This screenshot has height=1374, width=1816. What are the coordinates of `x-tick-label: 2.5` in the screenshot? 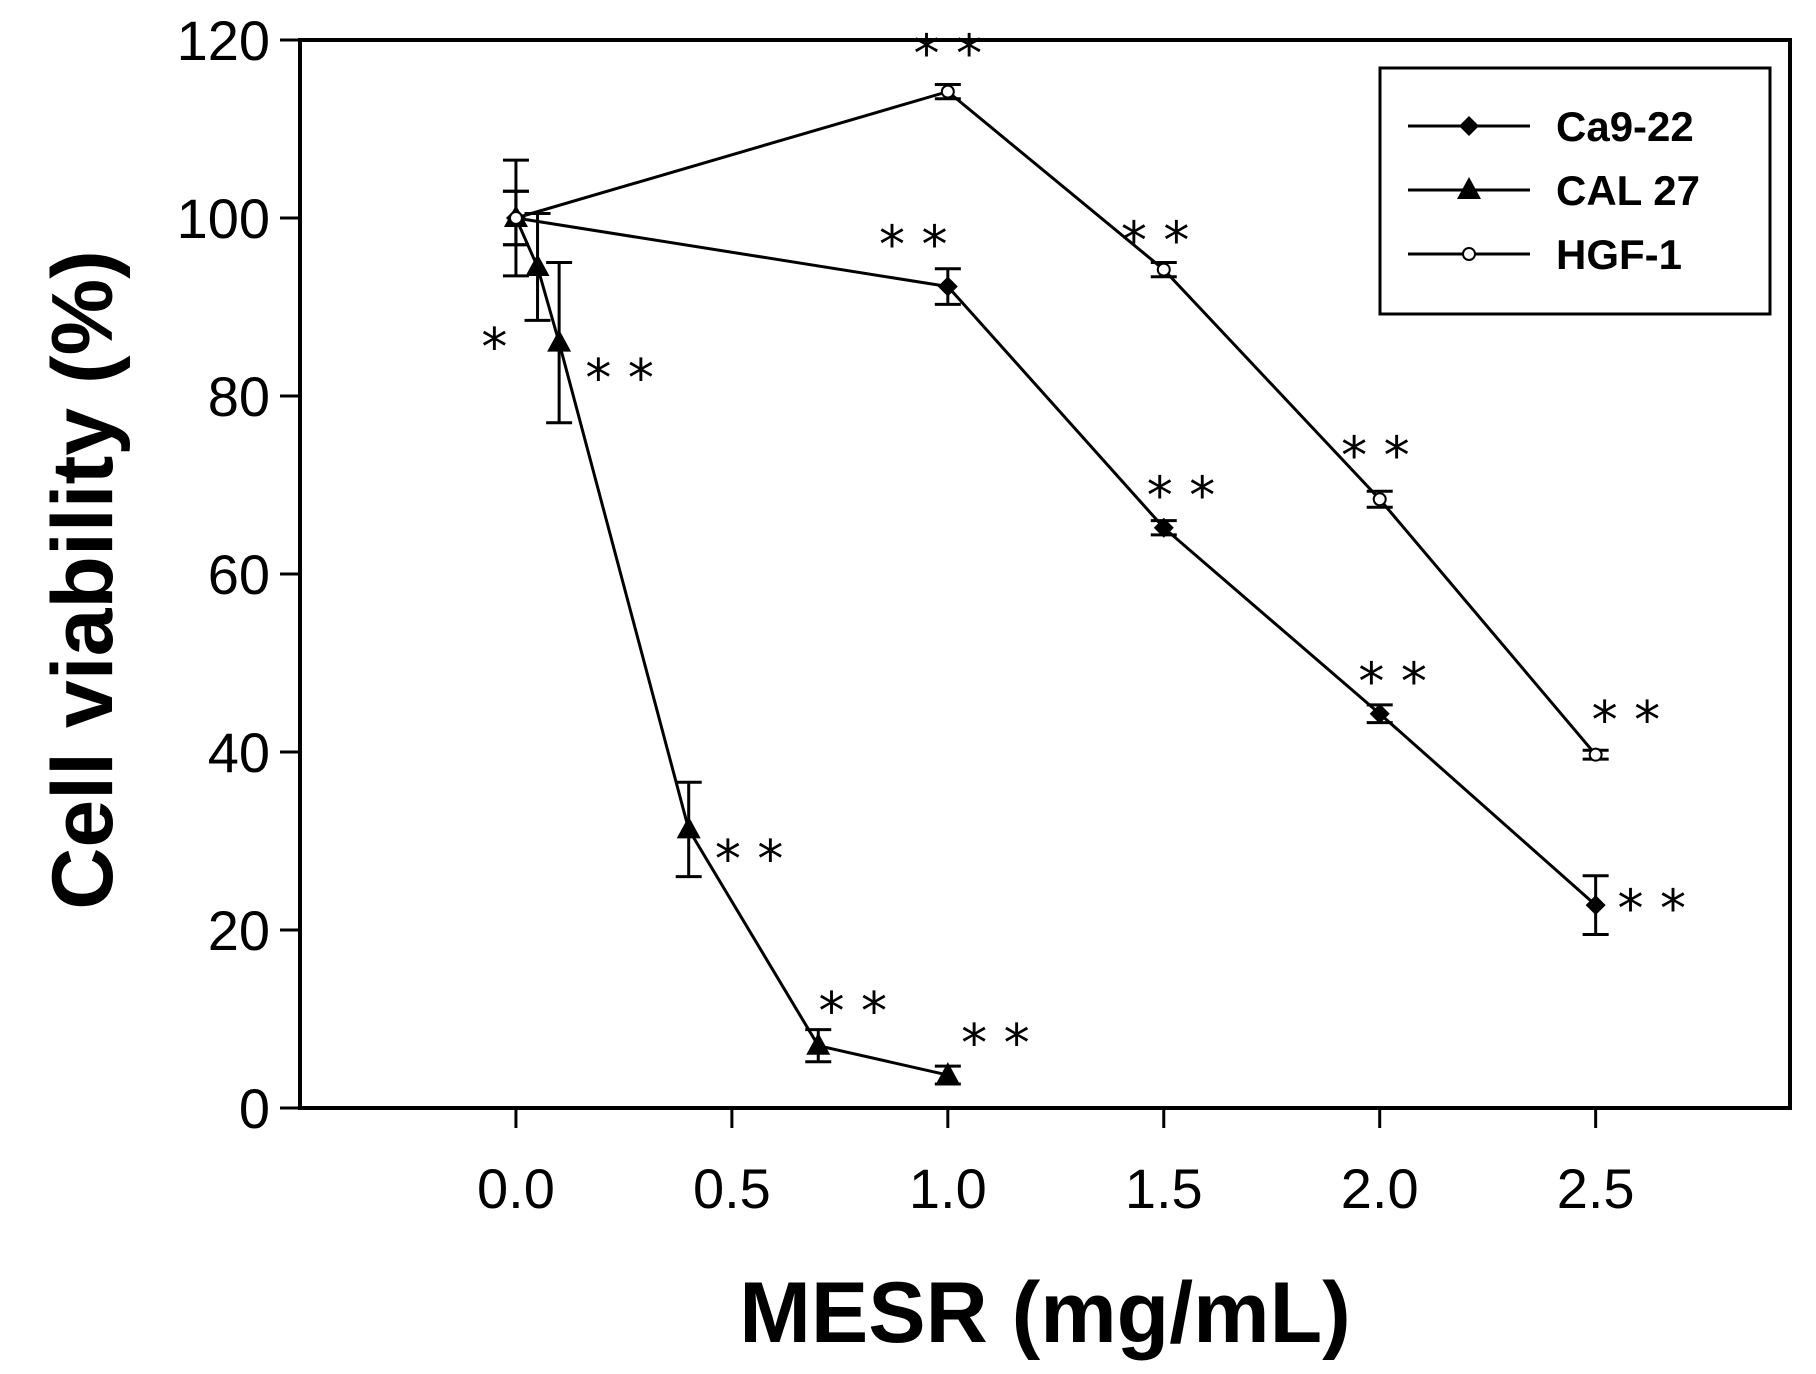 It's located at (1596, 1188).